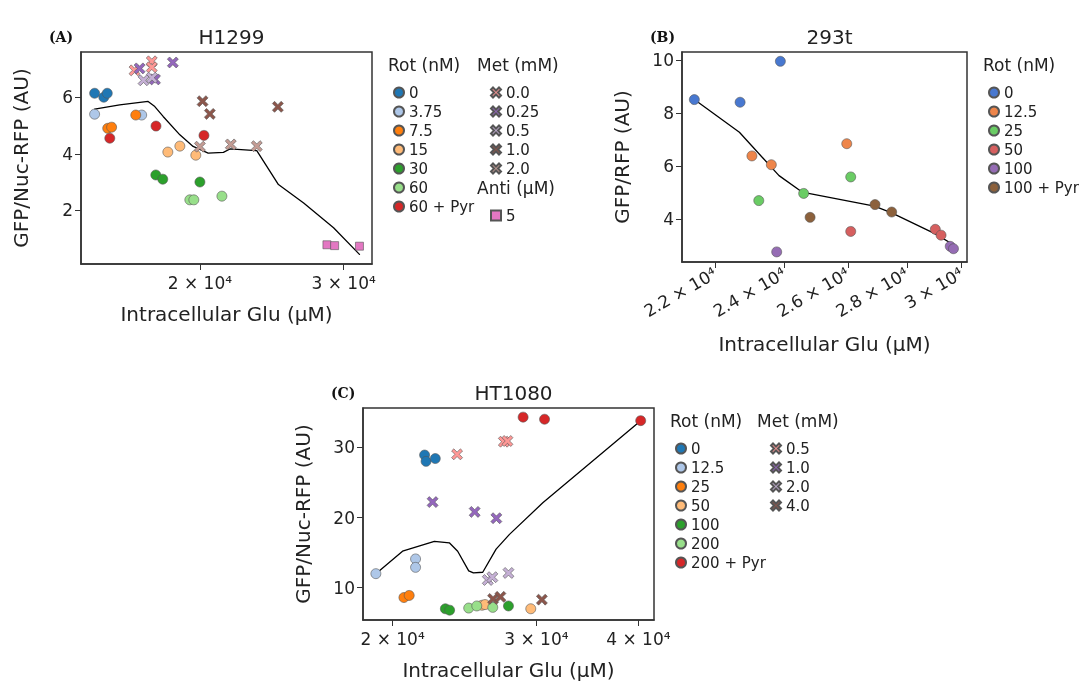 This screenshot has width=1090, height=700. What do you see at coordinates (344, 517) in the screenshot?
I see `y-tick-label: 20` at bounding box center [344, 517].